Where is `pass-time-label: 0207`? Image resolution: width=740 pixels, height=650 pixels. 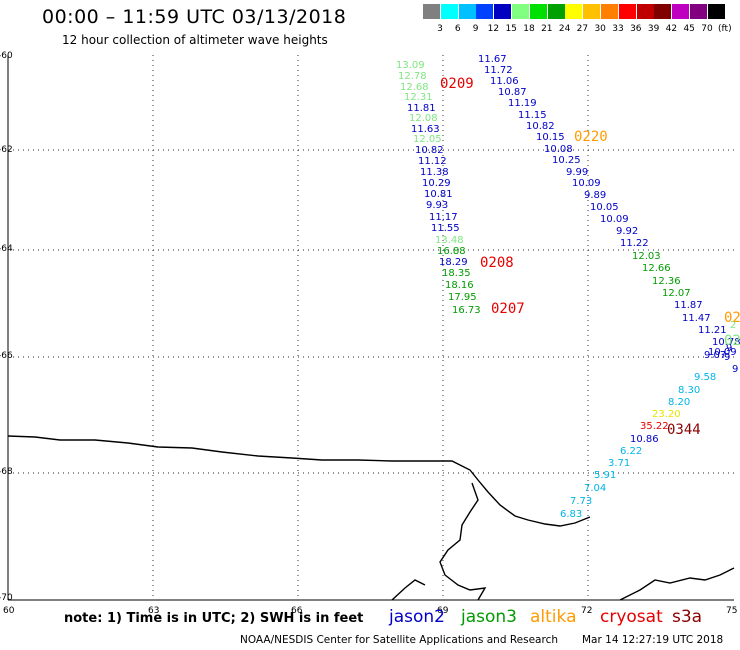
pass-time-label: 0207 is located at coordinates (508, 309).